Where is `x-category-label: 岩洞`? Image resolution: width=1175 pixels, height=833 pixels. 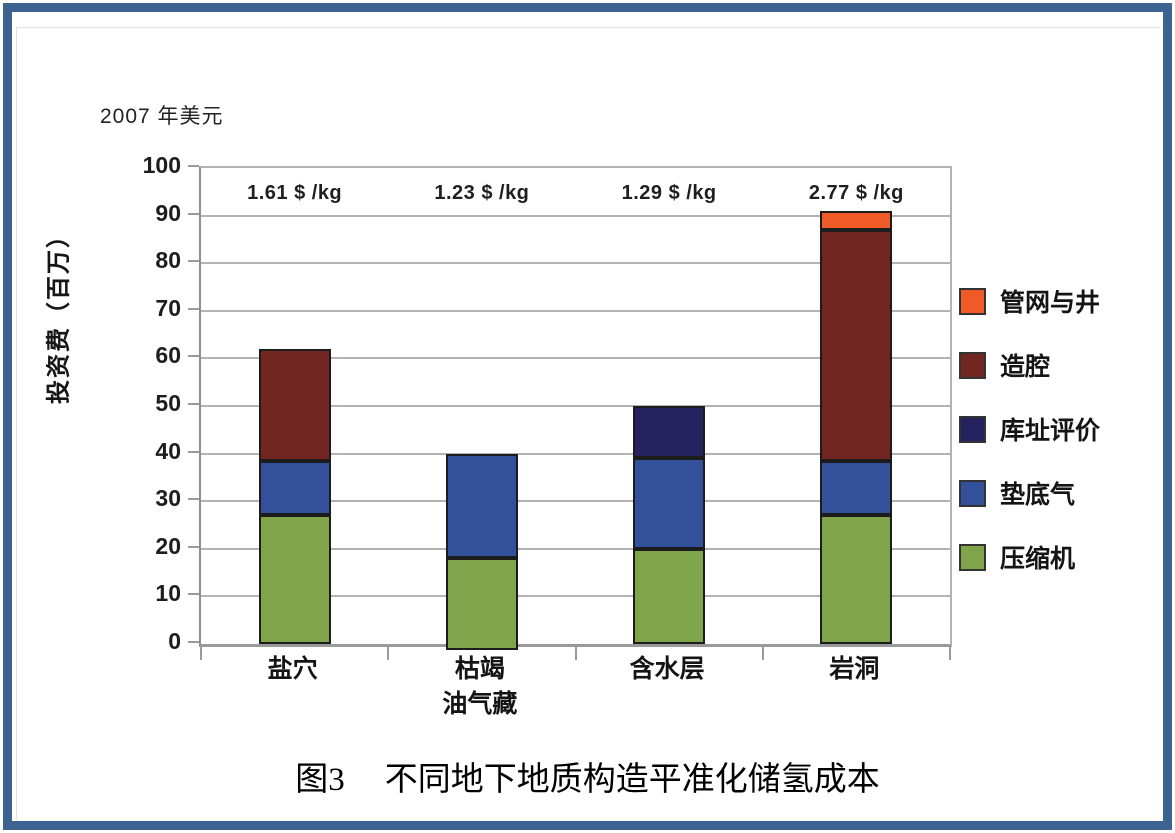
x-category-label: 岩洞 is located at coordinates (854, 669).